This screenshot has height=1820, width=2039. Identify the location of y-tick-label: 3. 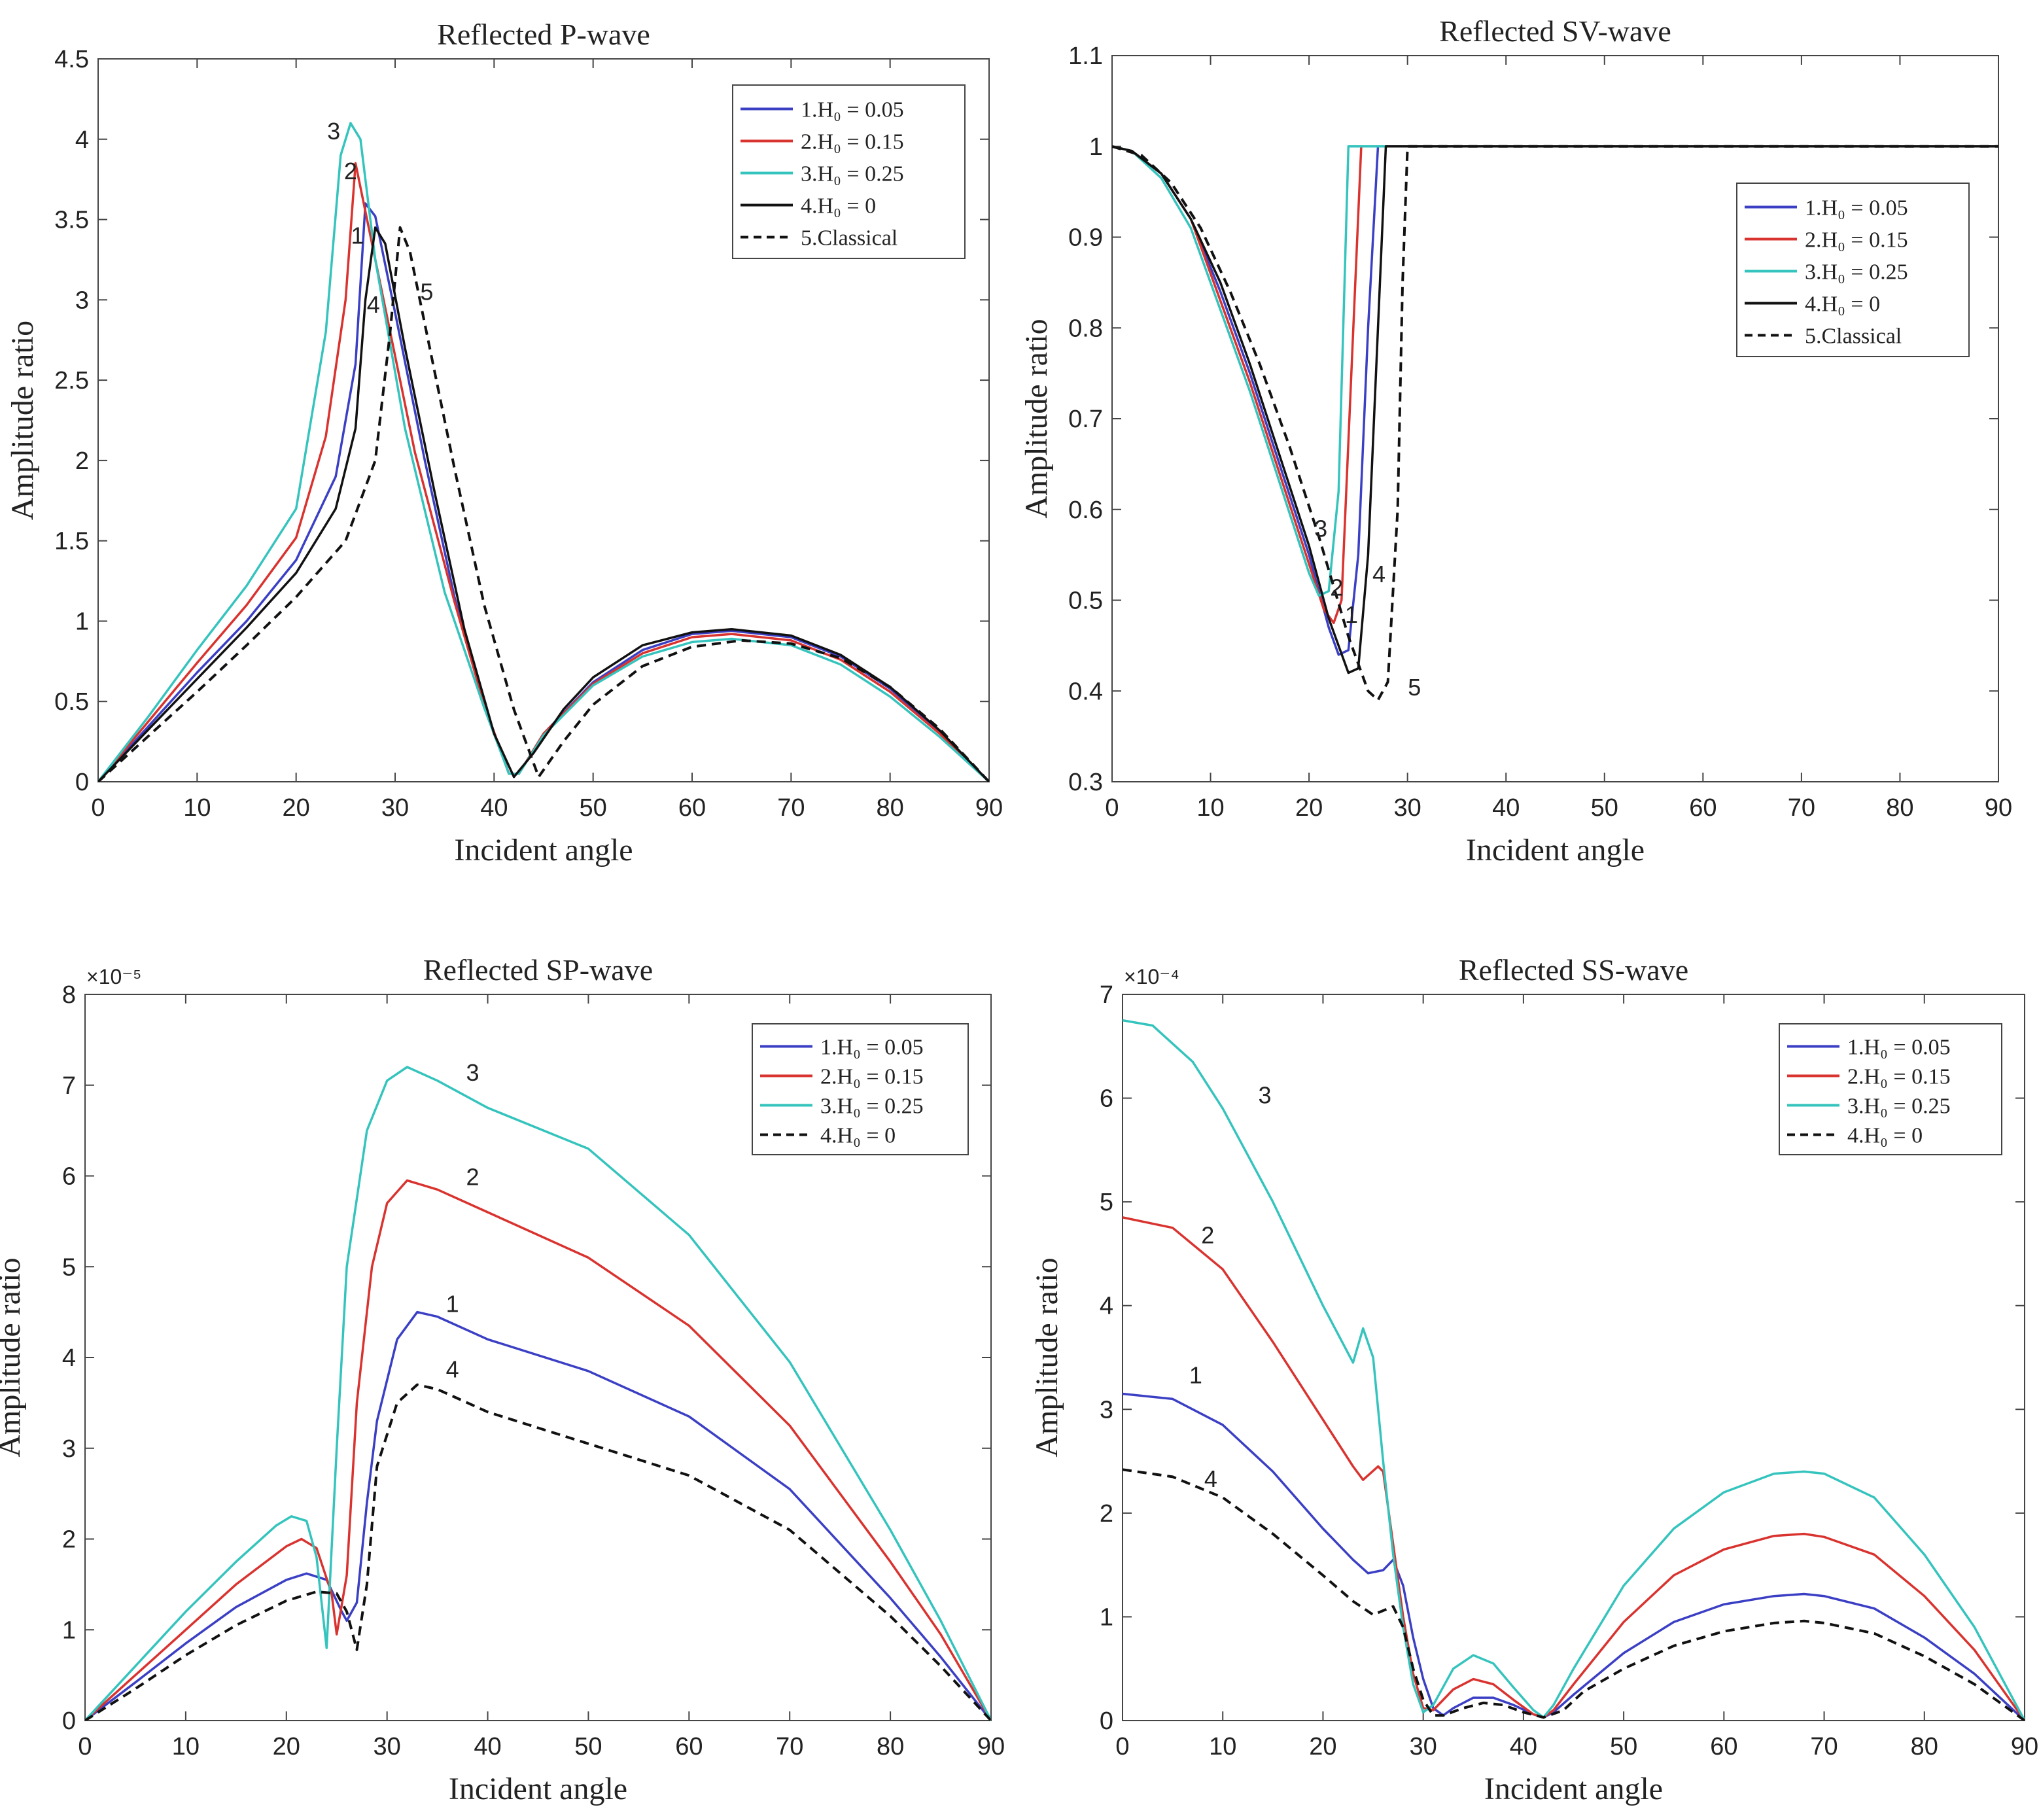
(69, 1449).